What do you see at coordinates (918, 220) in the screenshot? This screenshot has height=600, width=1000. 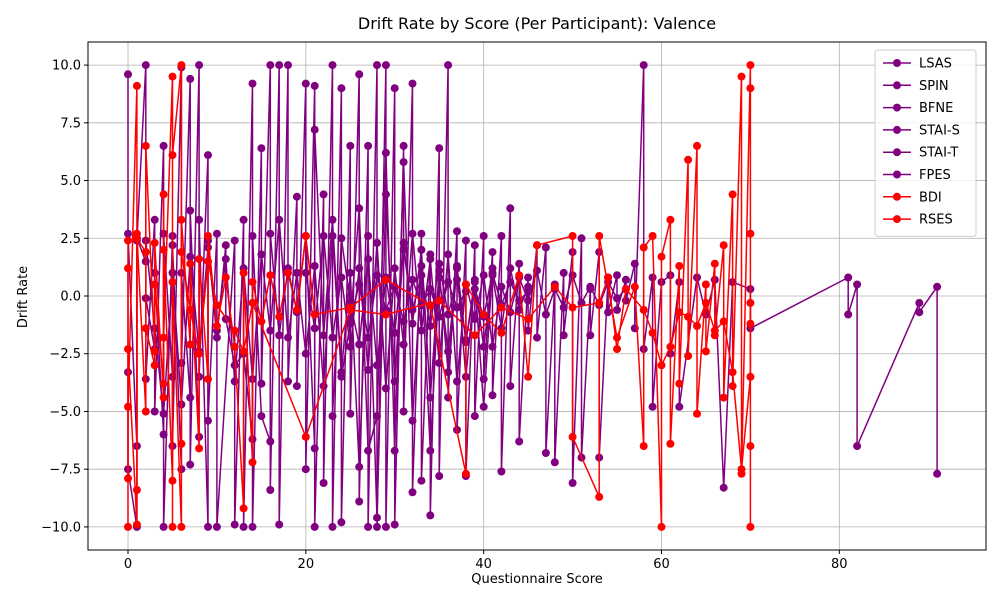 I see `legend-entry: RSES` at bounding box center [918, 220].